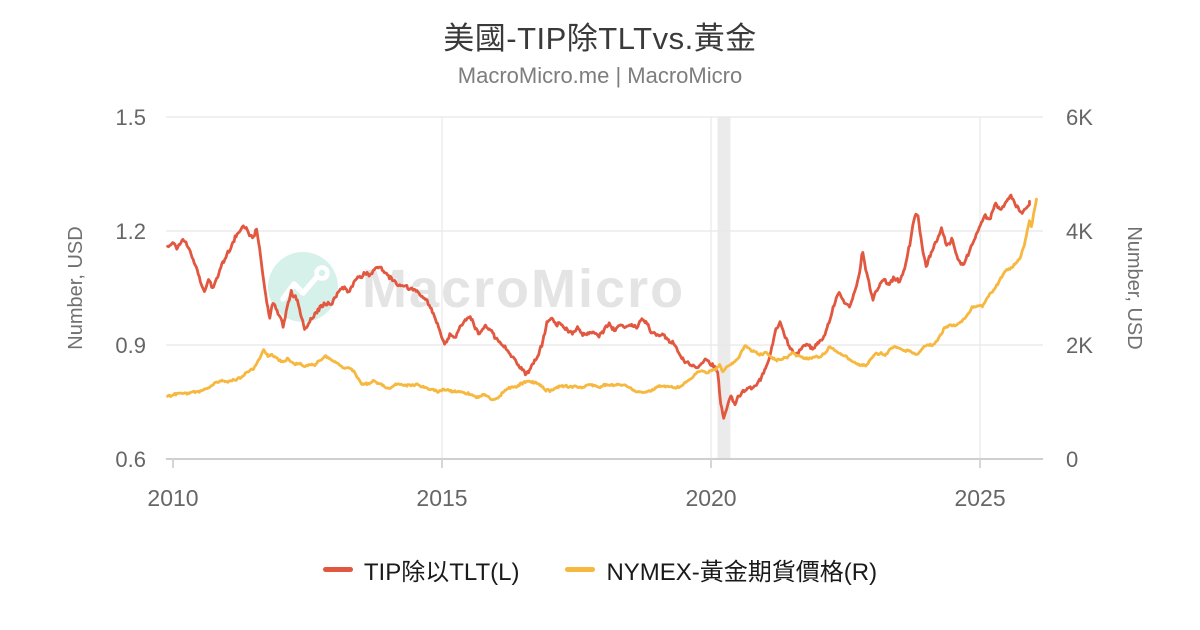 The height and width of the screenshot is (630, 1200). Describe the element at coordinates (172, 498) in the screenshot. I see `x-tick-label: 2010` at that location.